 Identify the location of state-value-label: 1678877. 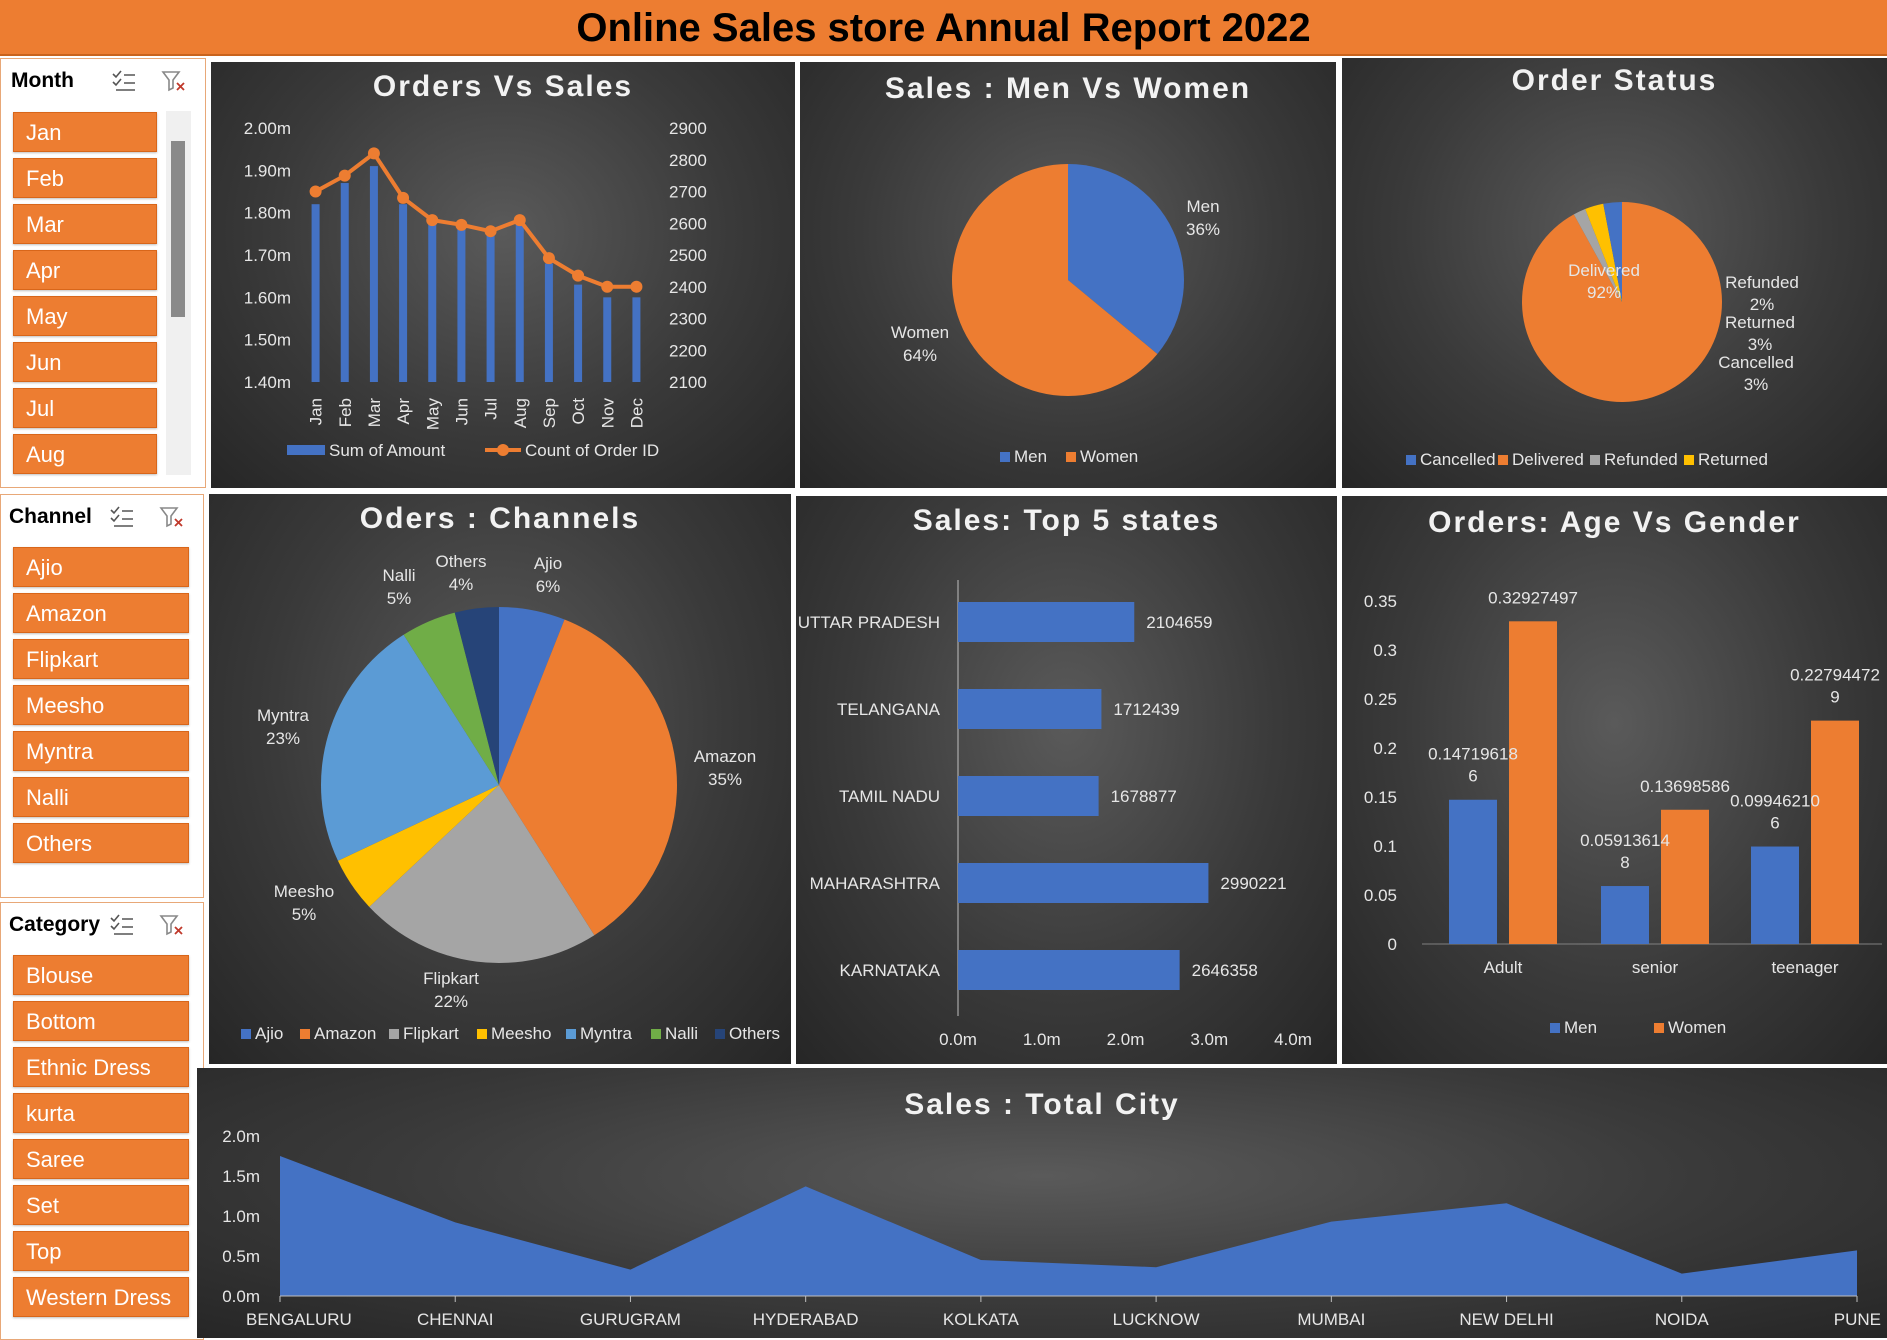
(1144, 796).